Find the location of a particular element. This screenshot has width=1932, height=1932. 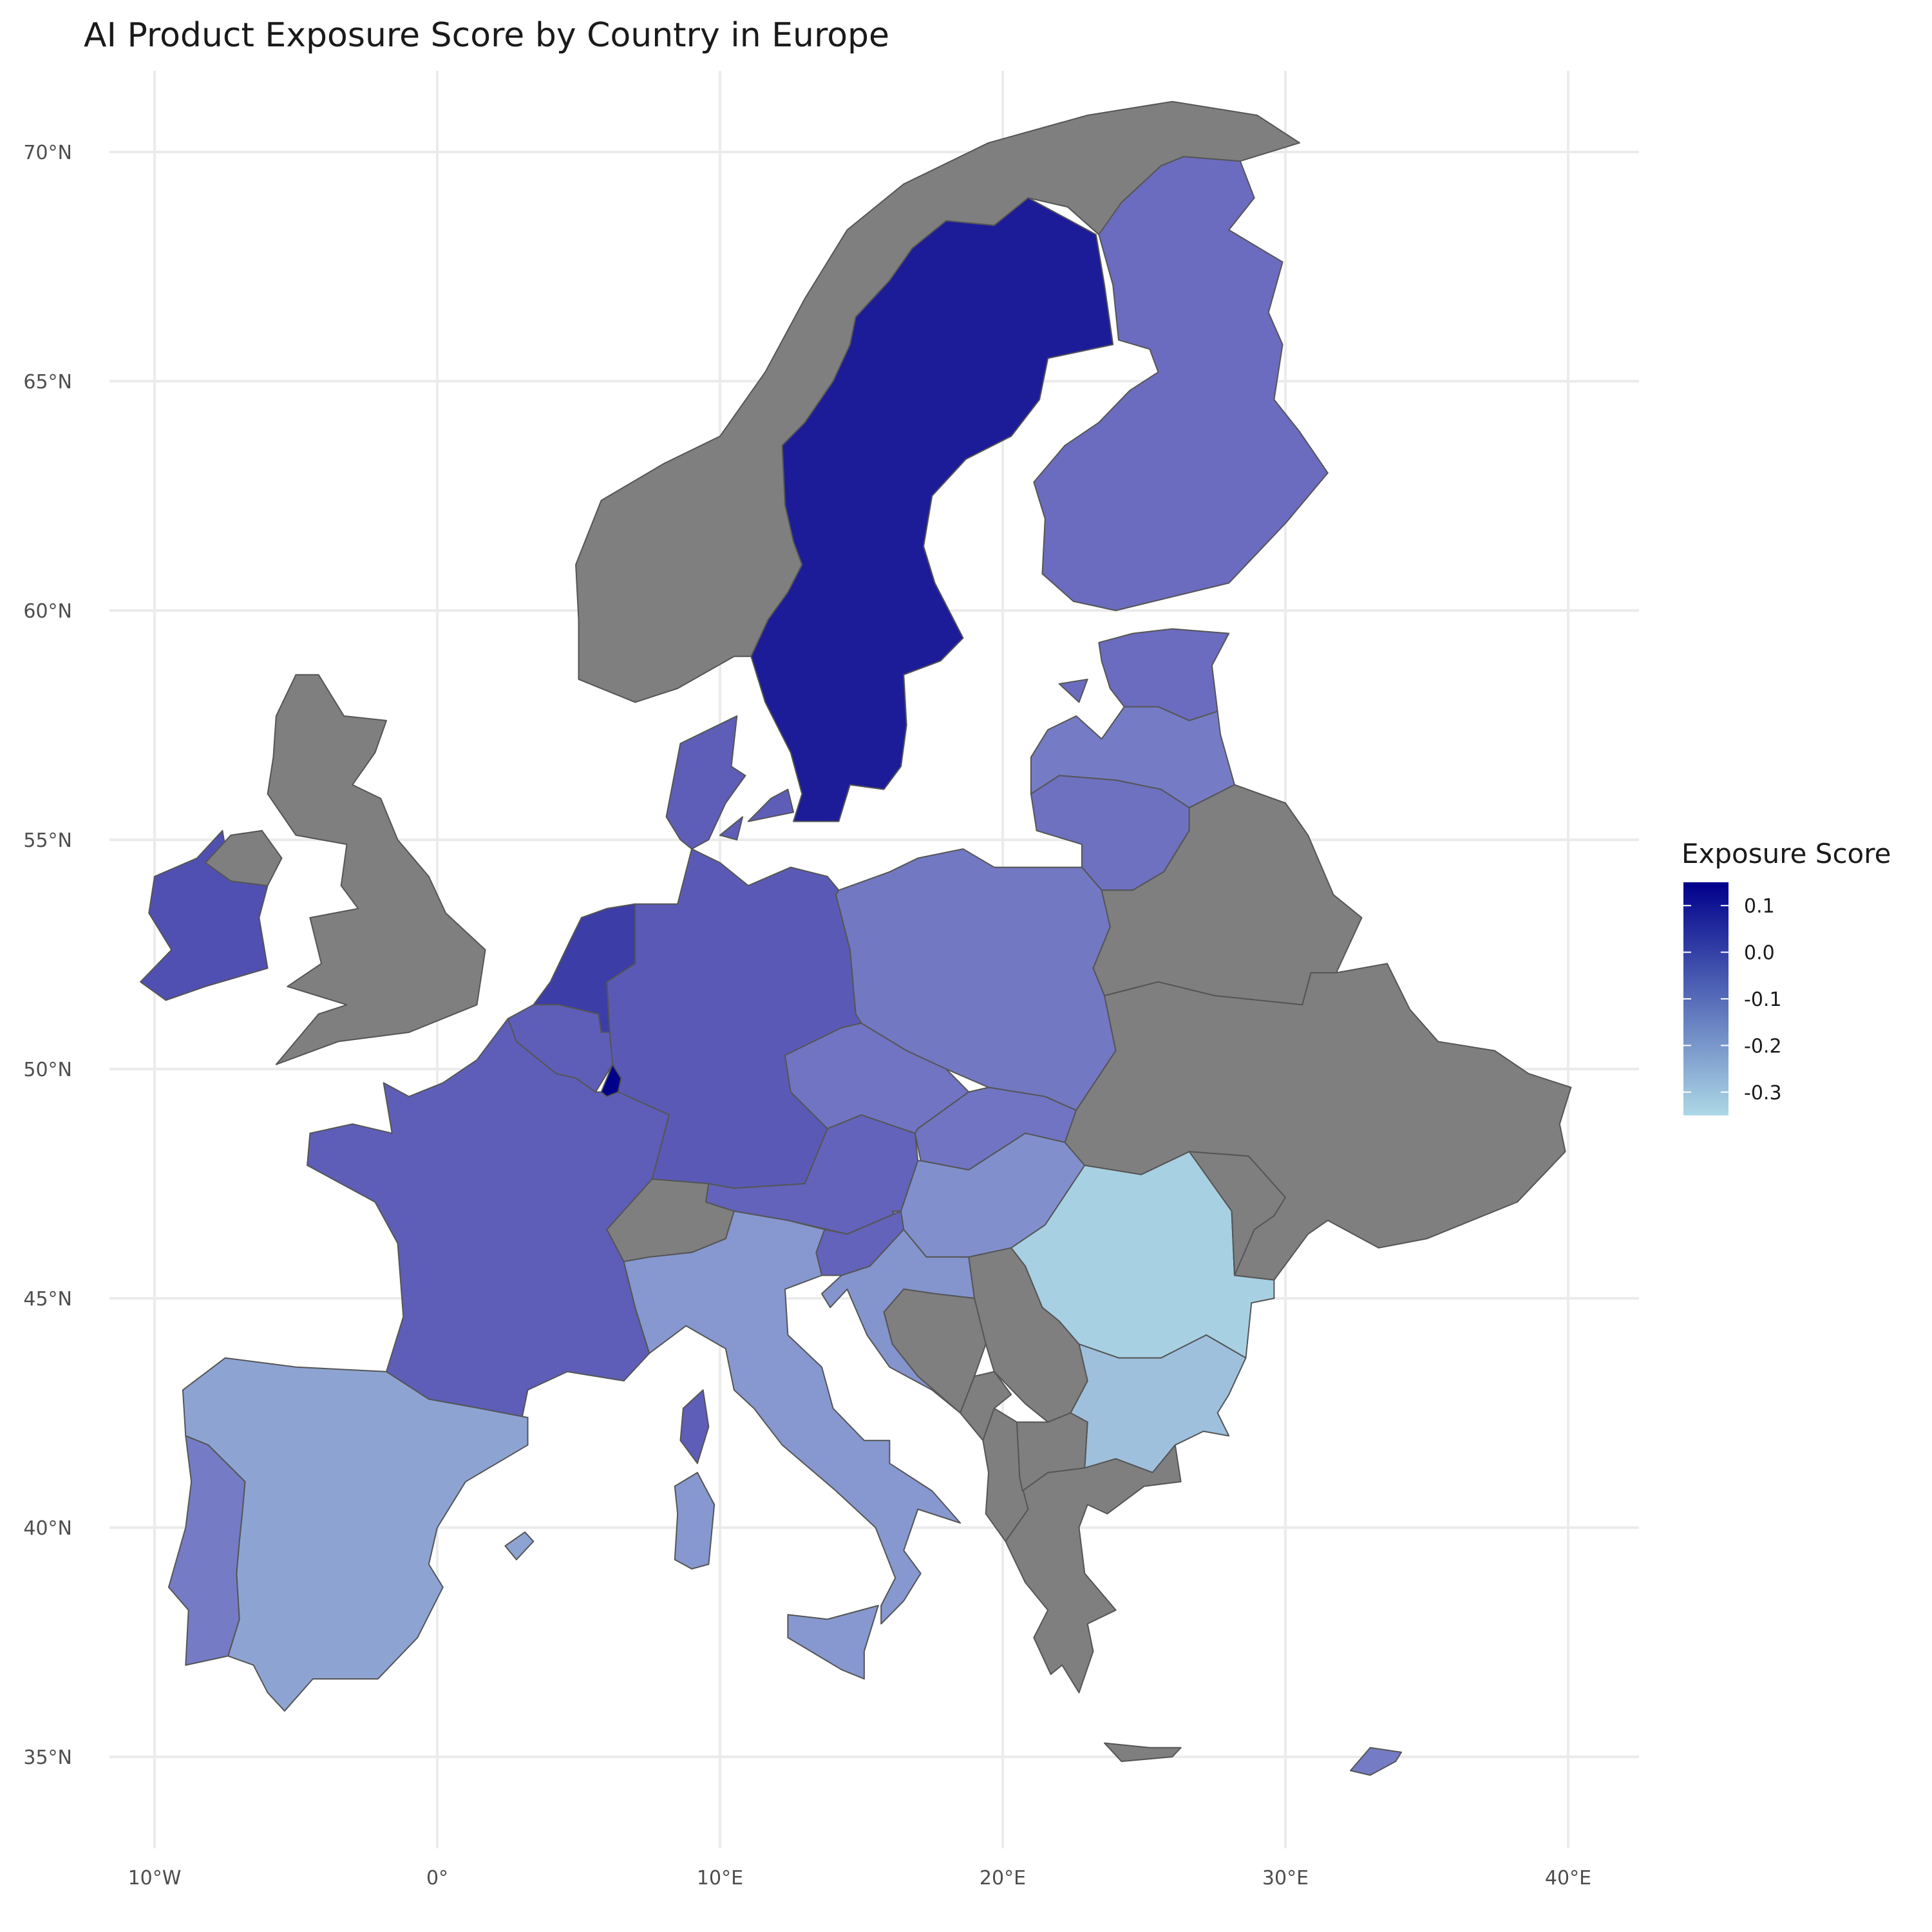

x-tick-label: 40°E is located at coordinates (1568, 1878).